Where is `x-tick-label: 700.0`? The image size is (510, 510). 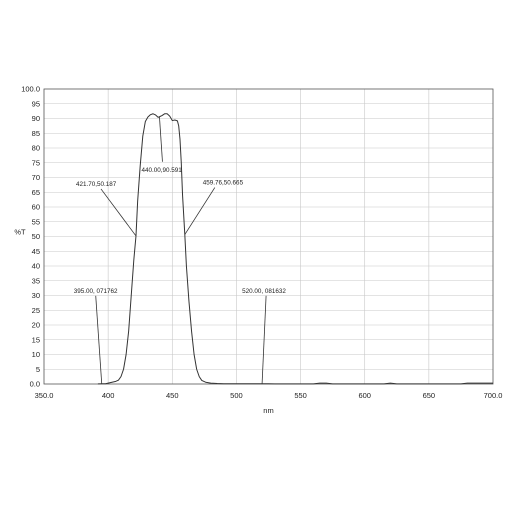 x-tick-label: 700.0 is located at coordinates (493, 395).